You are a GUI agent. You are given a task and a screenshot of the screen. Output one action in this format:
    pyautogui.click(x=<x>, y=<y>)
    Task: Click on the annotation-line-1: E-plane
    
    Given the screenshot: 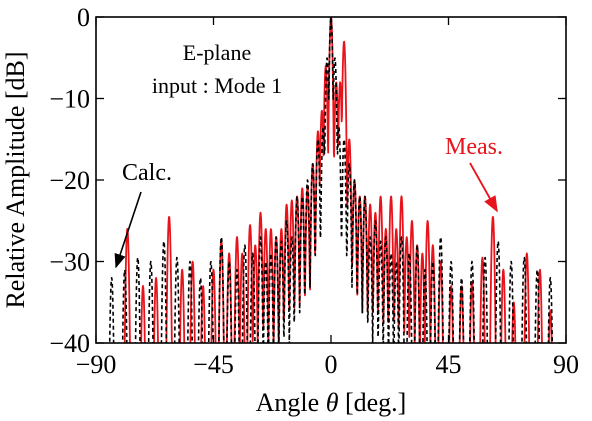 What is the action you would take?
    pyautogui.click(x=217, y=52)
    